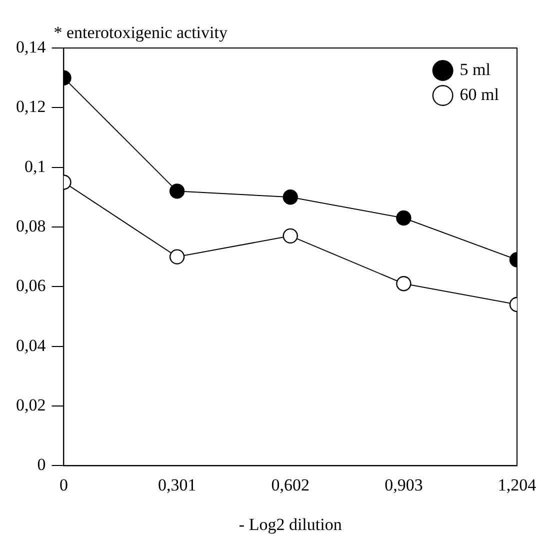 The image size is (547, 536). I want to click on x-tick-label: 0,301, so click(177, 484).